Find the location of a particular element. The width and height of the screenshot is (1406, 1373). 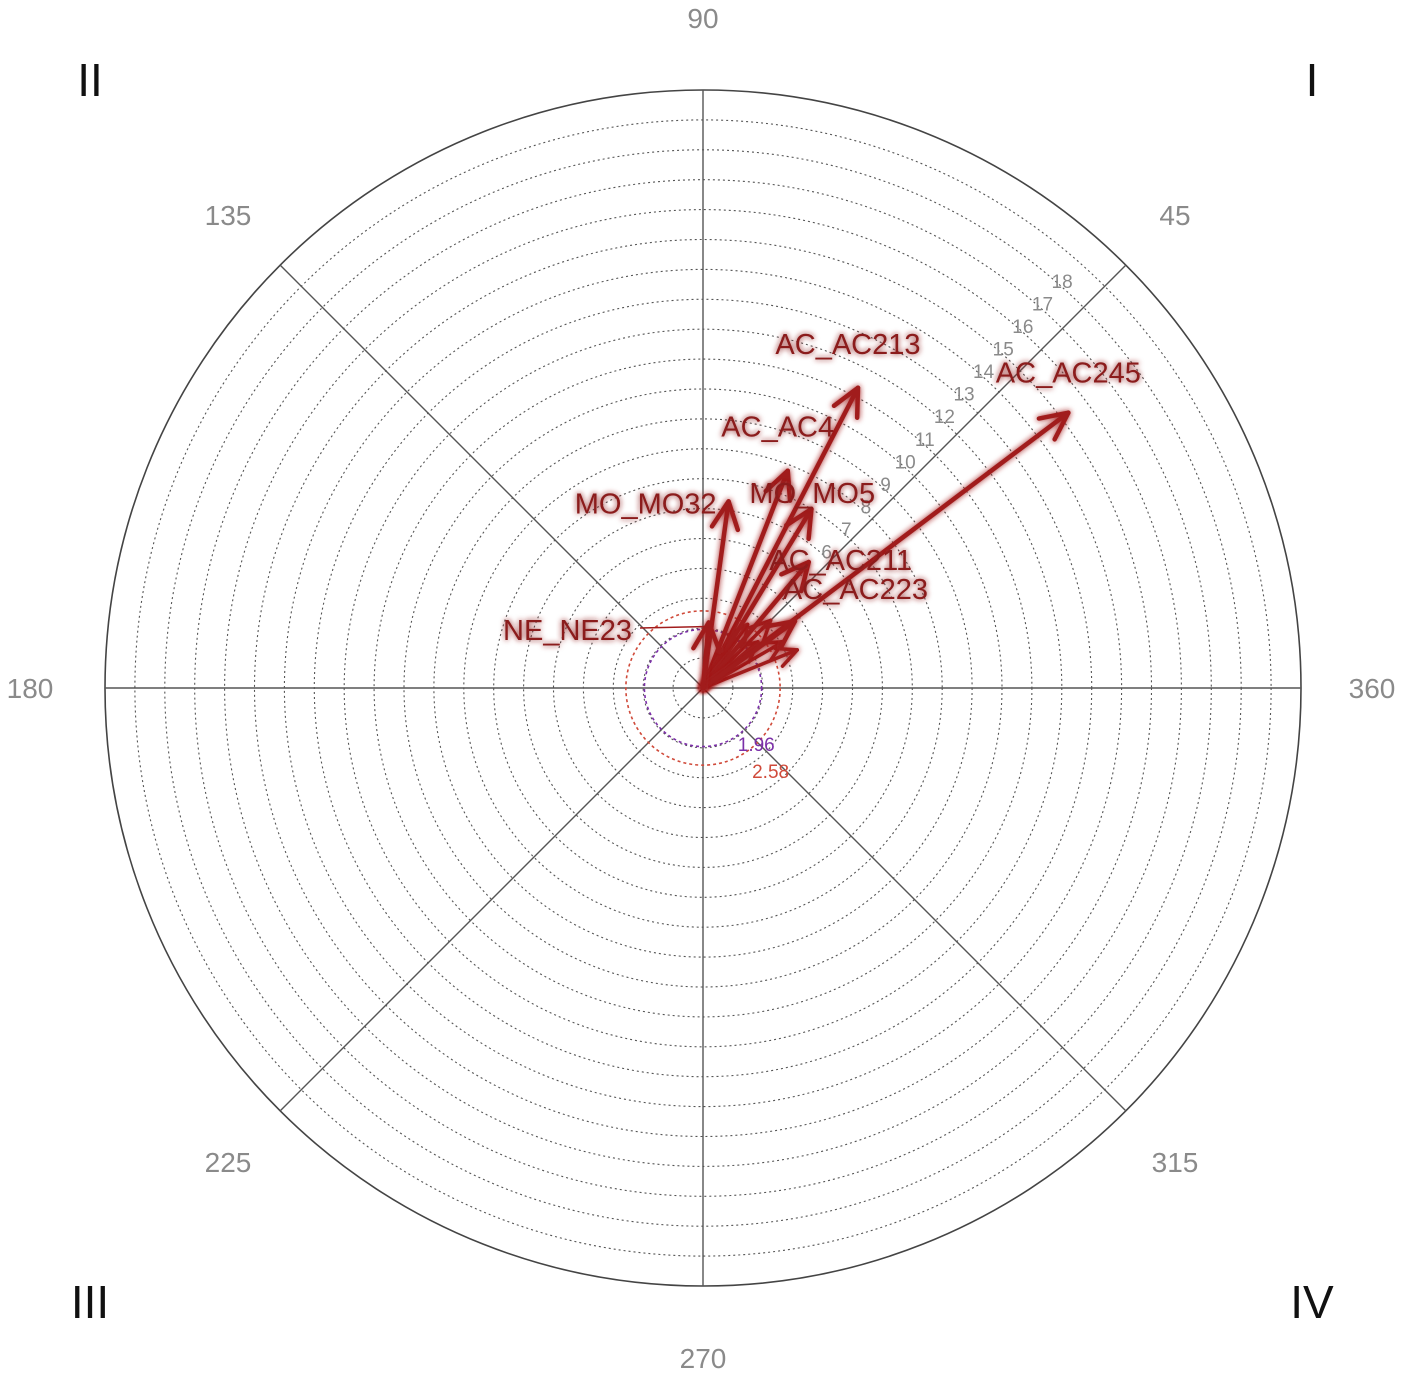

ring-label-12: 12 is located at coordinates (944, 417).